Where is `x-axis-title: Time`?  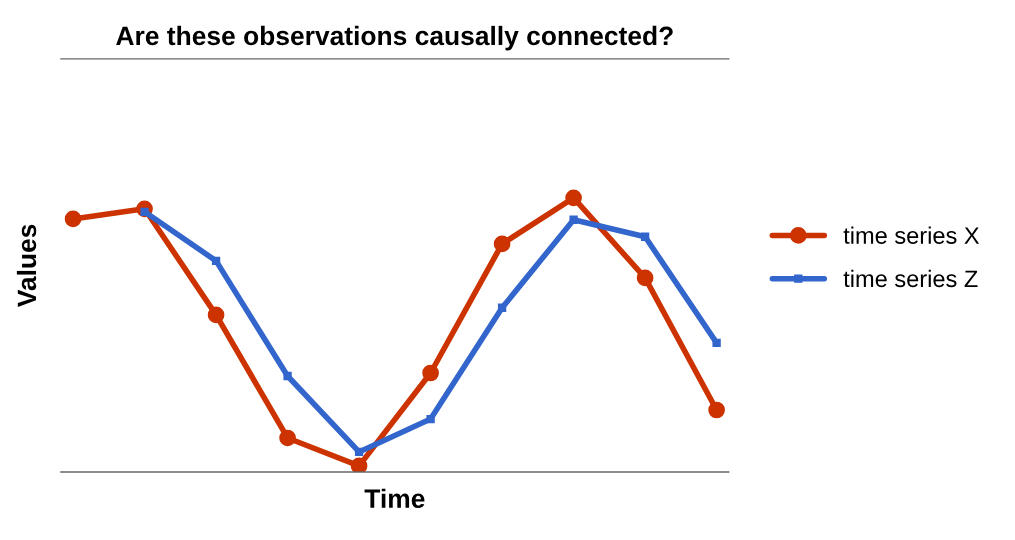
x-axis-title: Time is located at coordinates (394, 498).